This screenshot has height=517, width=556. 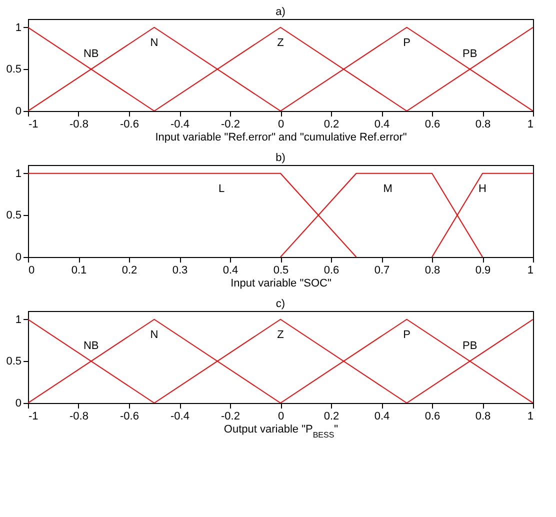 What do you see at coordinates (281, 12) in the screenshot?
I see `chart-title: a)` at bounding box center [281, 12].